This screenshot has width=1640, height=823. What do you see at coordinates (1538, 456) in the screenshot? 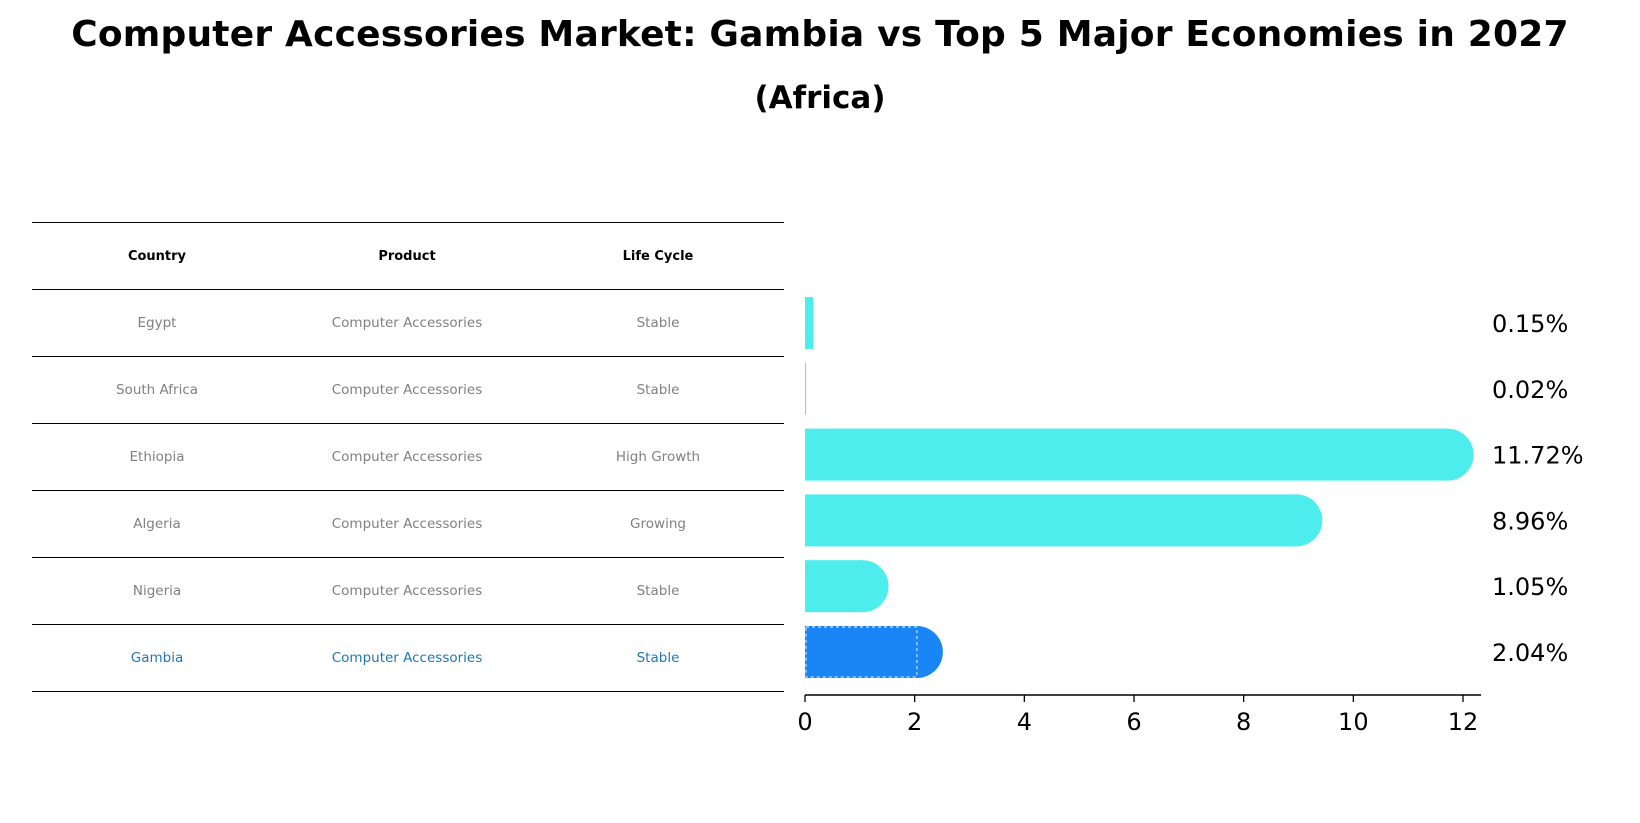
I see `value-label-ethiopia: 11.72%` at bounding box center [1538, 456].